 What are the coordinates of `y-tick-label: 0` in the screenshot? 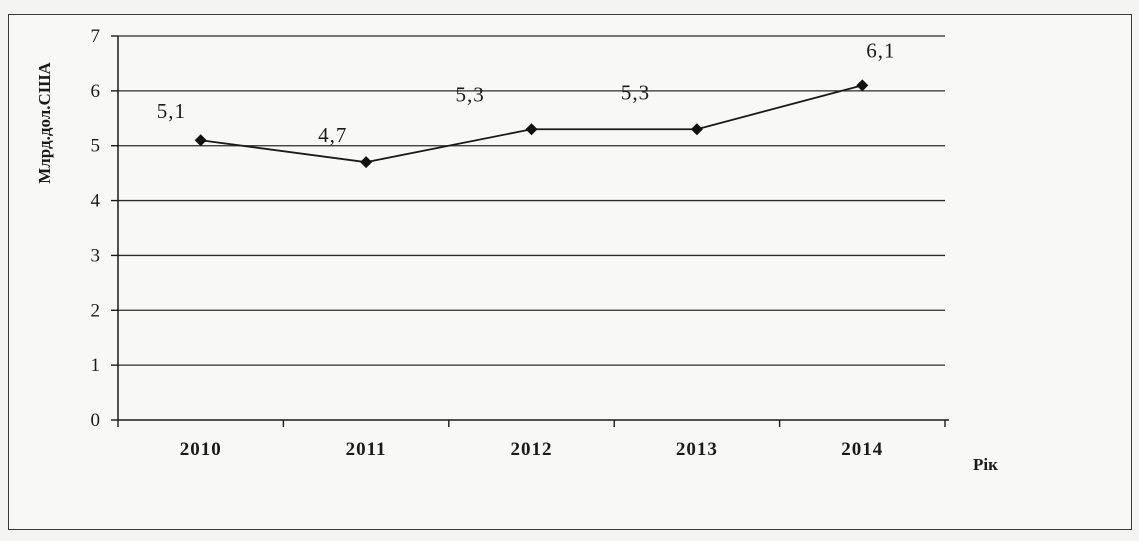 It's located at (96, 420).